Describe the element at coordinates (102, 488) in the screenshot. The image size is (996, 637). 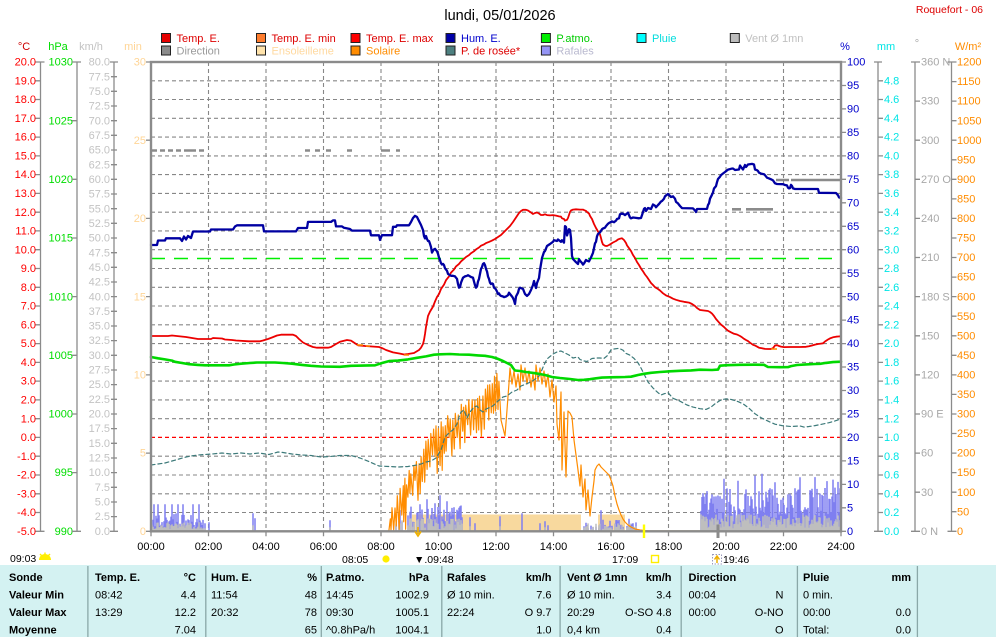
I see `svg-text: 7.5` at that location.